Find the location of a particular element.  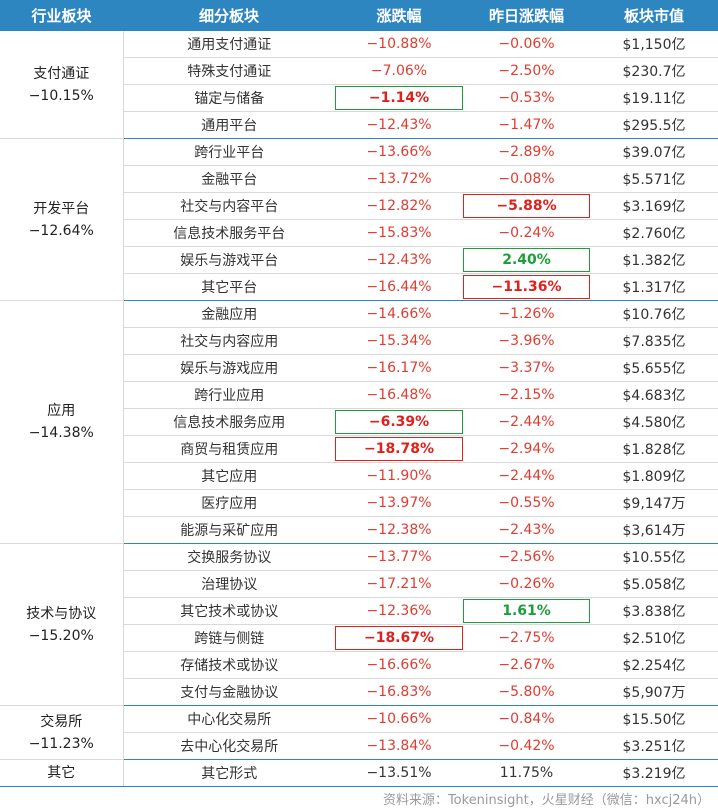

market-cap-value: $1.828亿 is located at coordinates (654, 449).